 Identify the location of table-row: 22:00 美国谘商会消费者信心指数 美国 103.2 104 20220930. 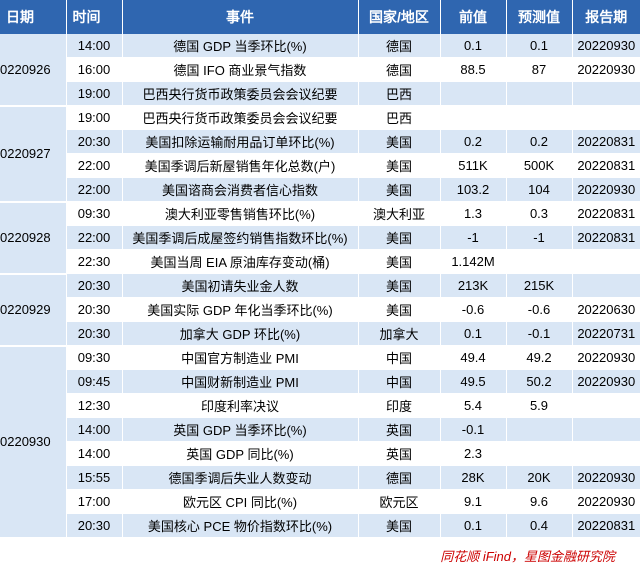
(320, 189).